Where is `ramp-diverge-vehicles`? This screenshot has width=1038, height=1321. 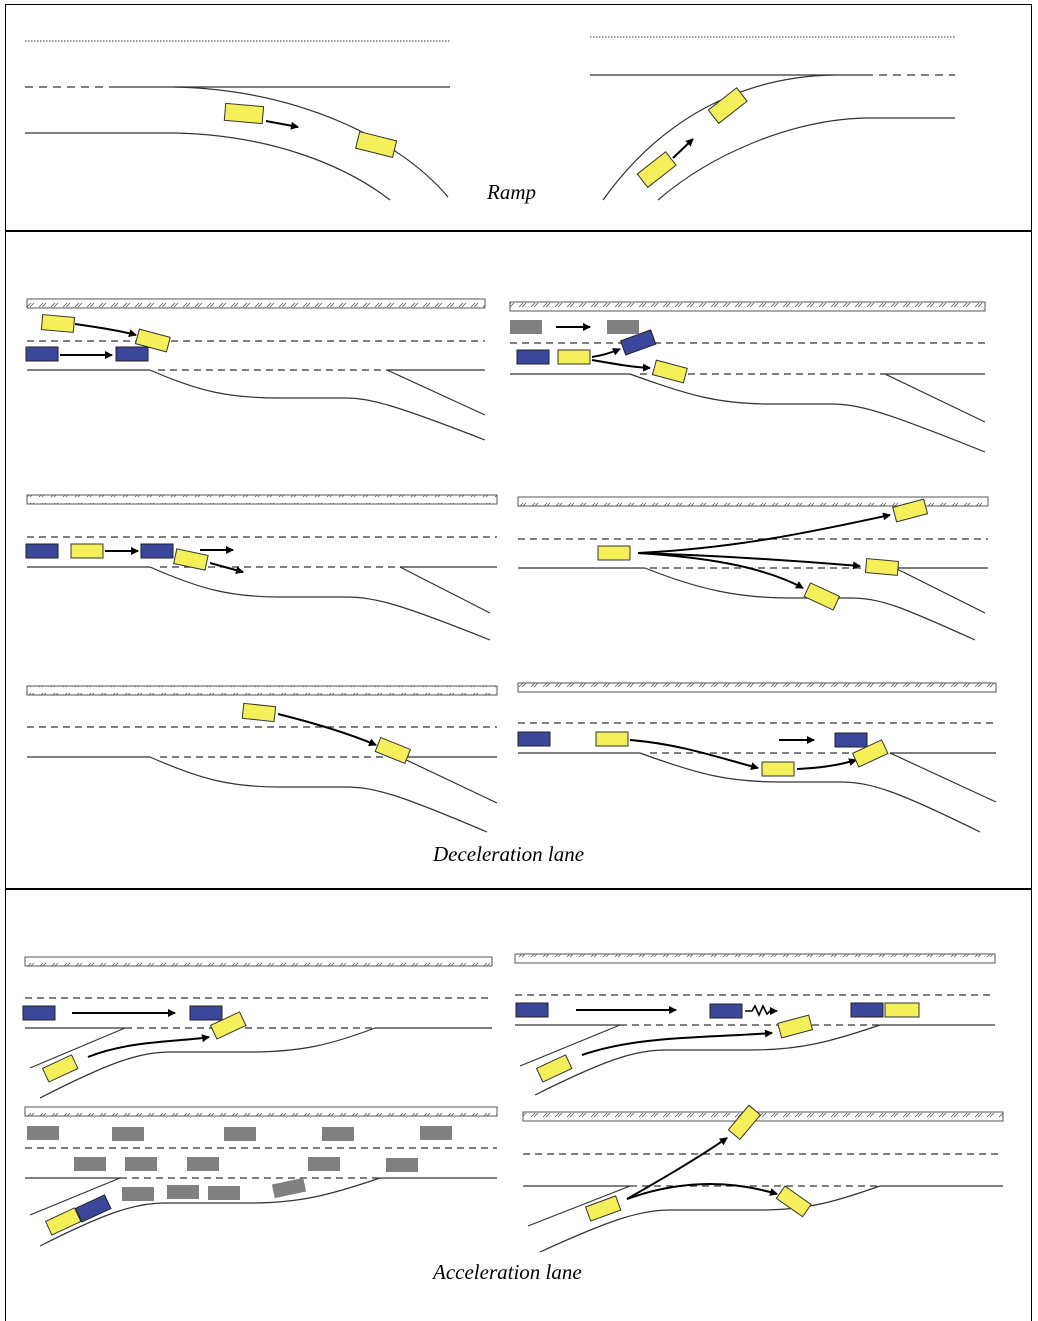 ramp-diverge-vehicles is located at coordinates (310, 130).